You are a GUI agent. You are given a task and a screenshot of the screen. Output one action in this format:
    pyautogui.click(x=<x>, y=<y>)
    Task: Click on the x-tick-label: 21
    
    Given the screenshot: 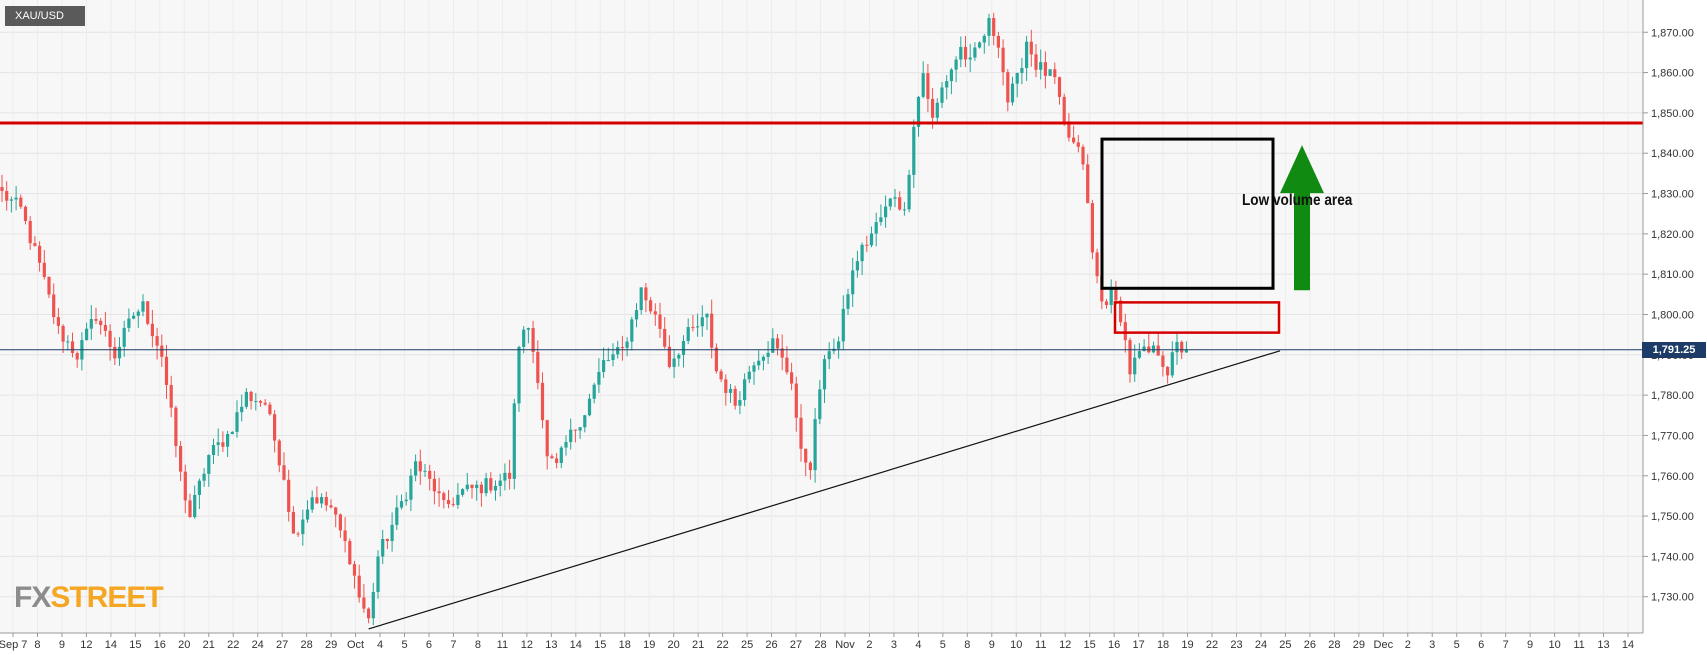 What is the action you would take?
    pyautogui.click(x=209, y=645)
    